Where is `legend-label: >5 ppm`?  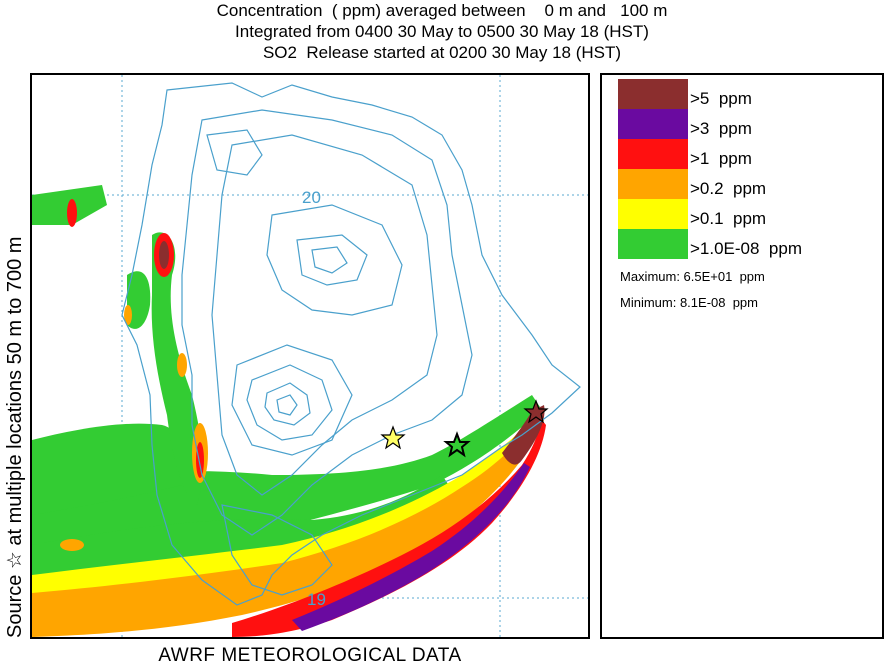 legend-label: >5 ppm is located at coordinates (721, 98).